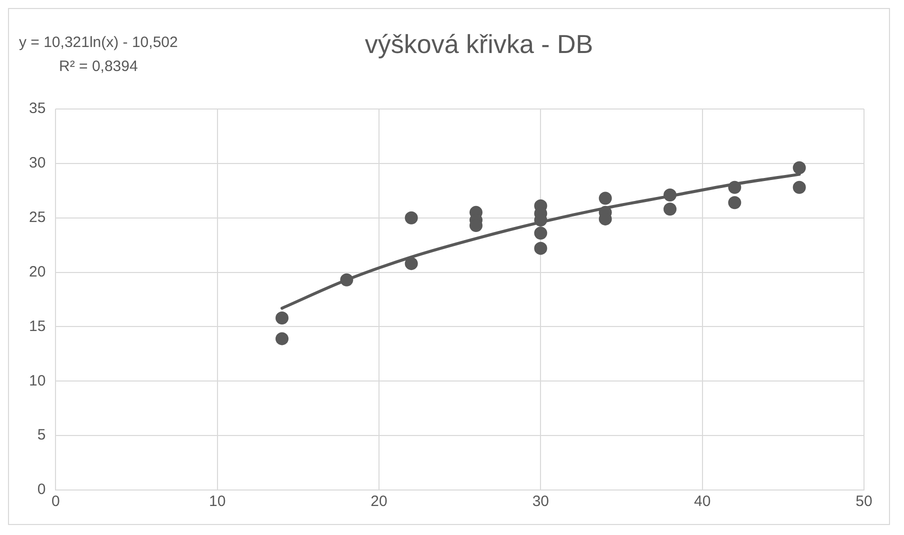 Image resolution: width=904 pixels, height=535 pixels. What do you see at coordinates (864, 501) in the screenshot?
I see `x-tick-label: 50` at bounding box center [864, 501].